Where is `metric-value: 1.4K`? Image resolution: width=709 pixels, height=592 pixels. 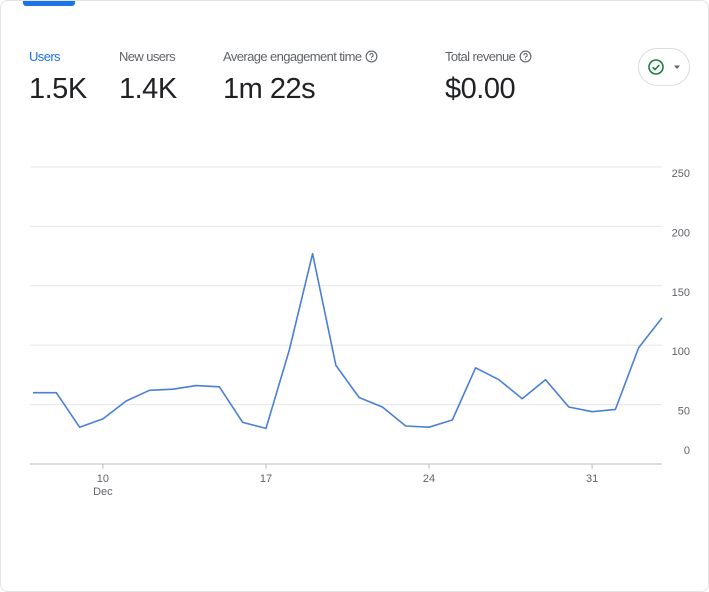 metric-value: 1.4K is located at coordinates (148, 89).